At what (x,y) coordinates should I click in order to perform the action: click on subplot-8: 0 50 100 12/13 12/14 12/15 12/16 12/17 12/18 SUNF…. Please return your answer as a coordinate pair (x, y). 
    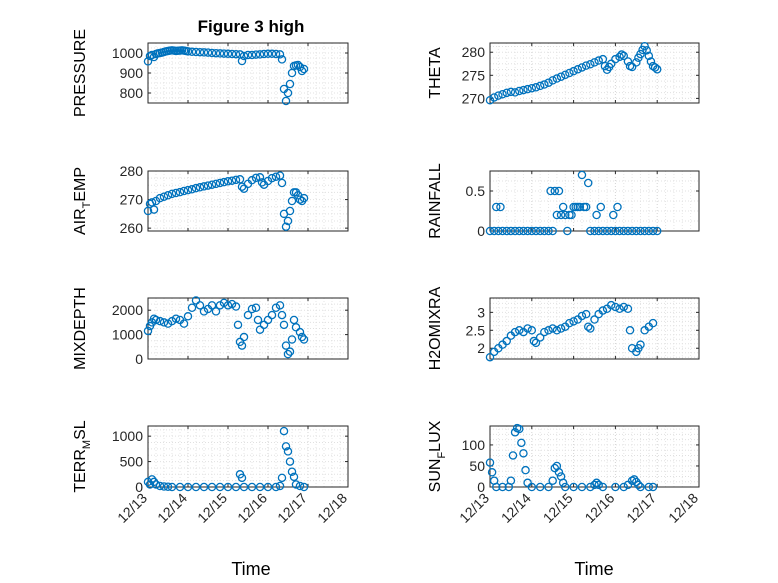
    Looking at the image, I should click on (564, 473).